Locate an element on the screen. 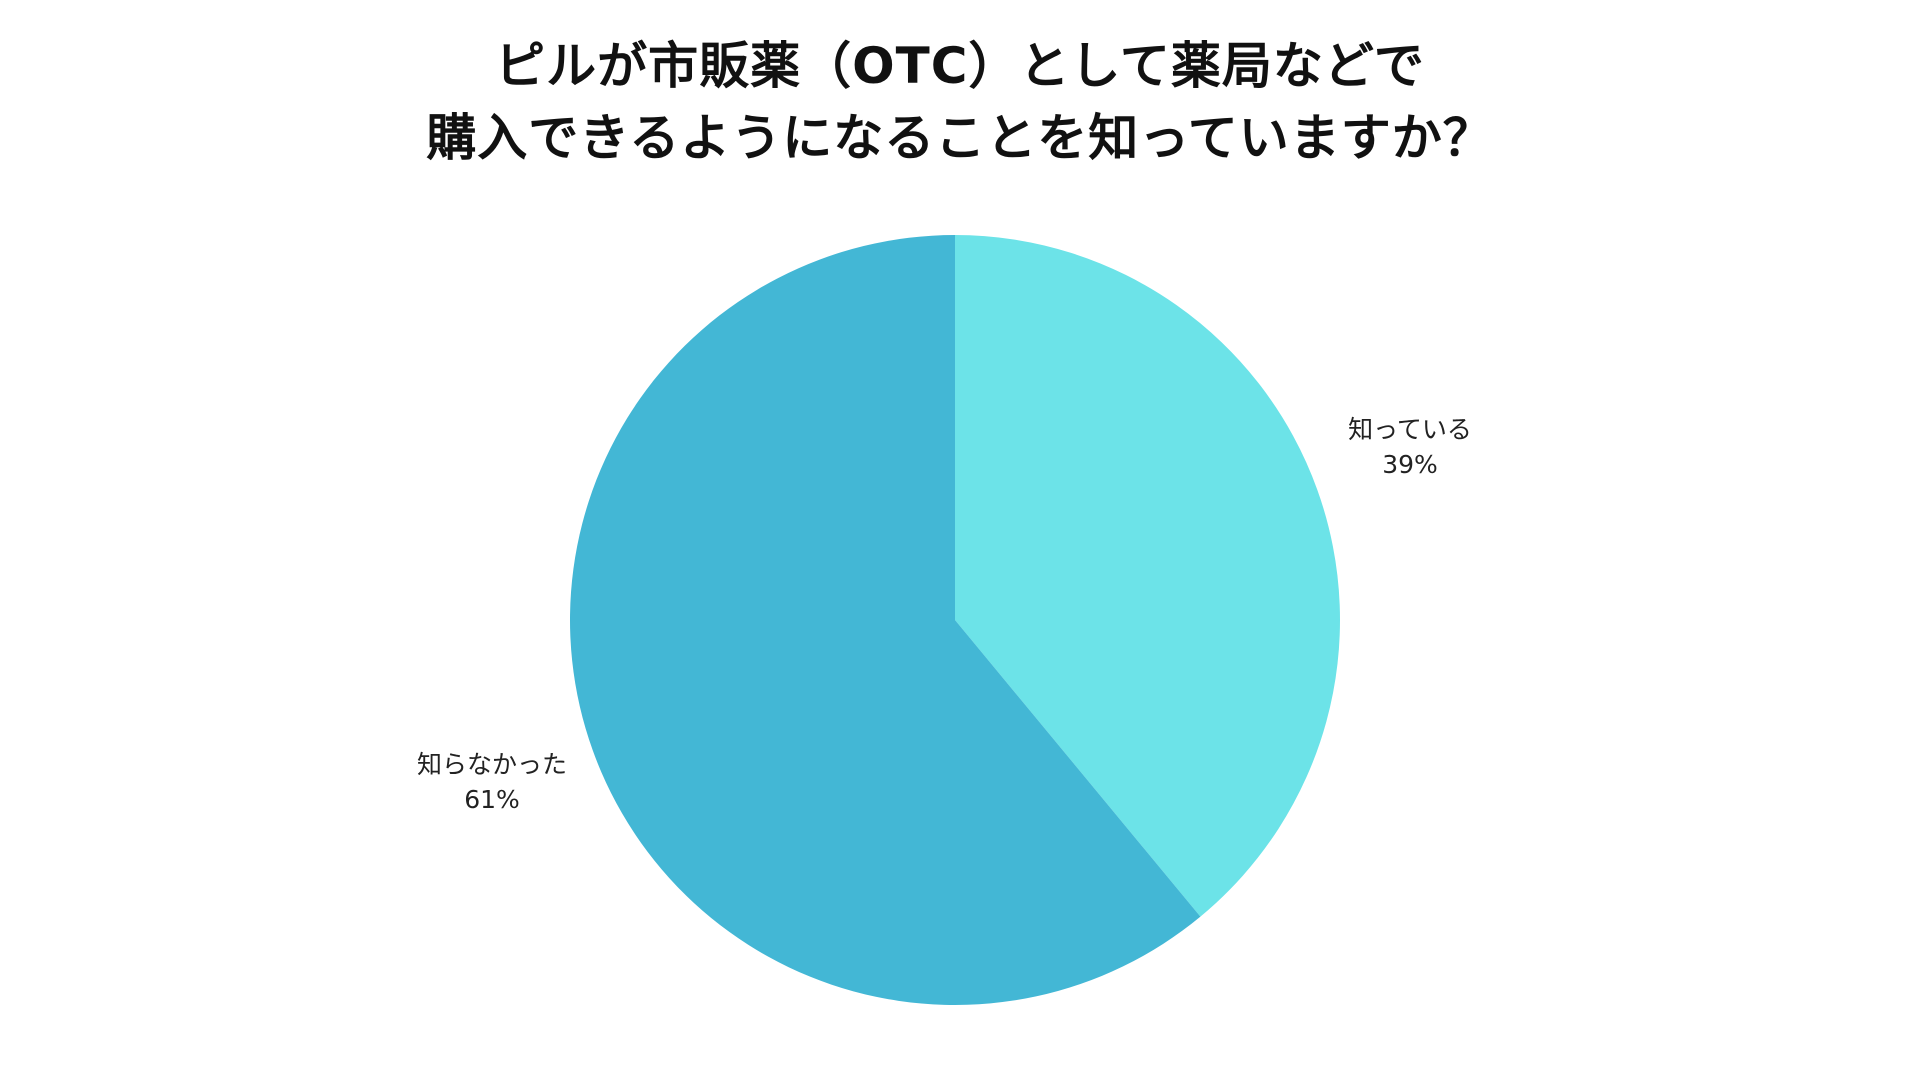 This screenshot has height=1080, width=1920. slice-label-2: 知らなかった is located at coordinates (492, 764).